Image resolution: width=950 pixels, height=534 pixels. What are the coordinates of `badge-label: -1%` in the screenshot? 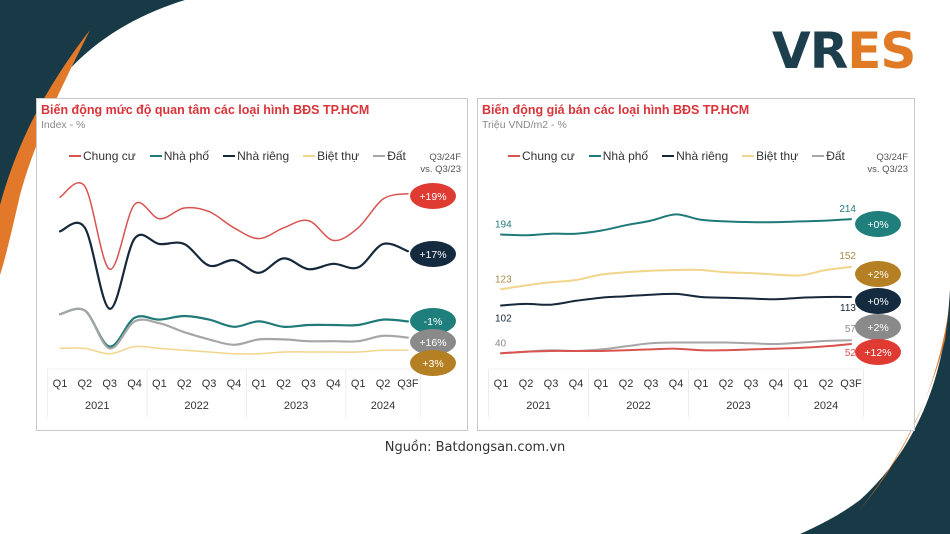 It's located at (433, 322).